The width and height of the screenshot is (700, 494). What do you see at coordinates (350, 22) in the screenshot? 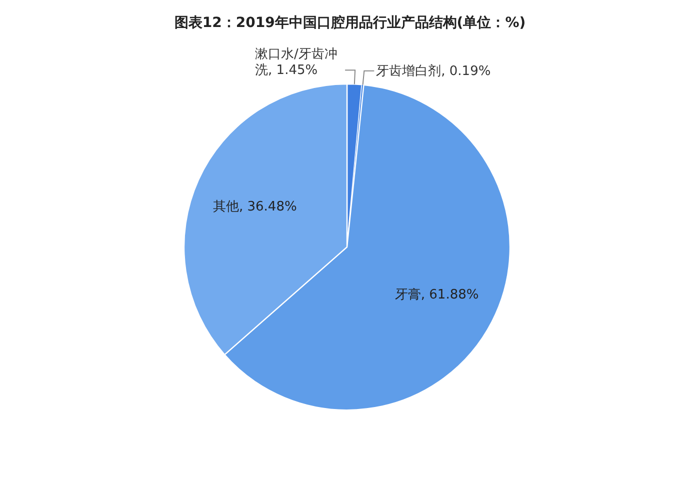
I see `chart-title: 图表12：2019年中国口腔用品行业产品结构(单位：%)` at bounding box center [350, 22].